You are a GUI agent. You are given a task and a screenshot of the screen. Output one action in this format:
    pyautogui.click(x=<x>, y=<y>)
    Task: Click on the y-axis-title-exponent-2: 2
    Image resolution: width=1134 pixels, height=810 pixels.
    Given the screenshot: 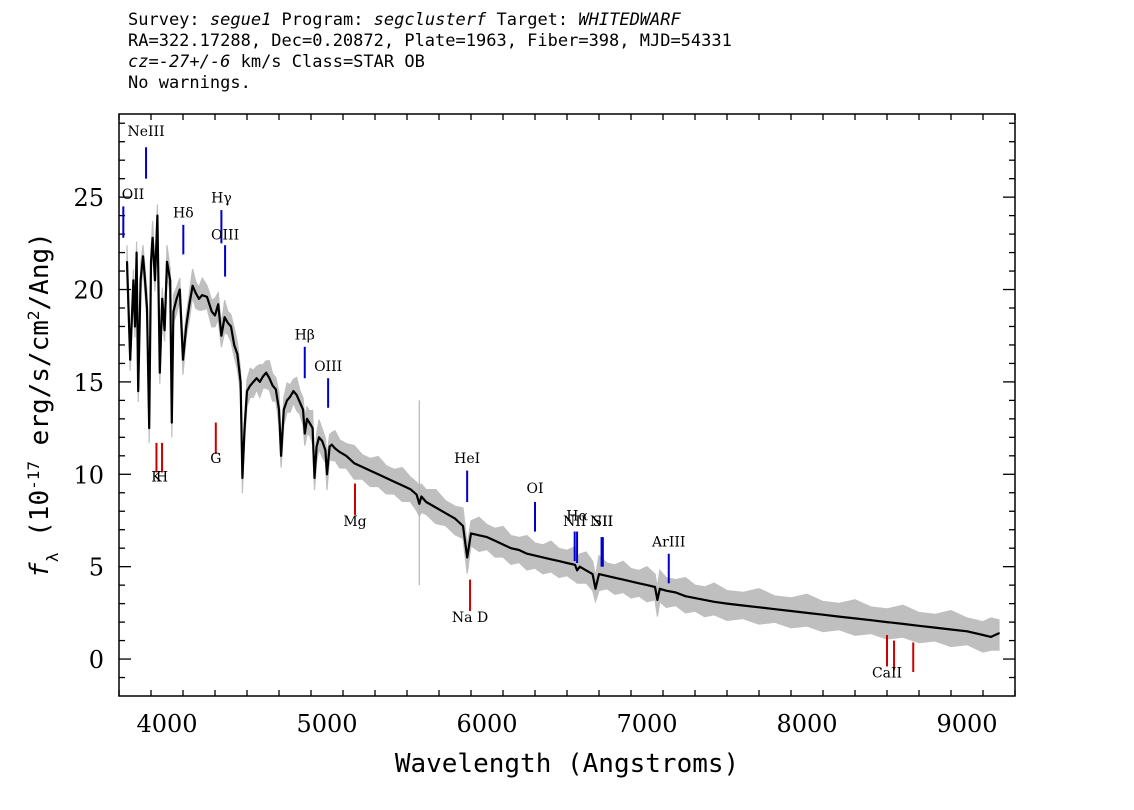 What is the action you would take?
    pyautogui.click(x=33, y=315)
    